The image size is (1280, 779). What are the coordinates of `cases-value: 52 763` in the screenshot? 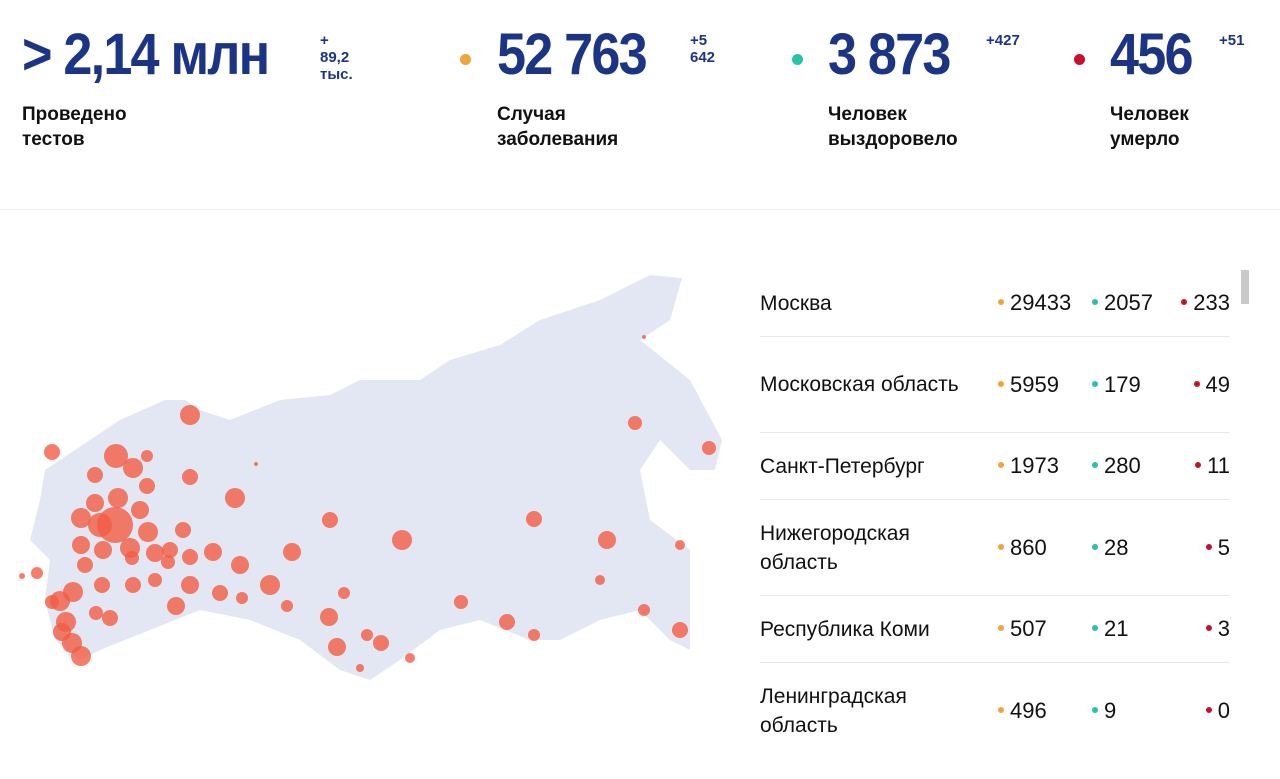 It's located at (572, 54).